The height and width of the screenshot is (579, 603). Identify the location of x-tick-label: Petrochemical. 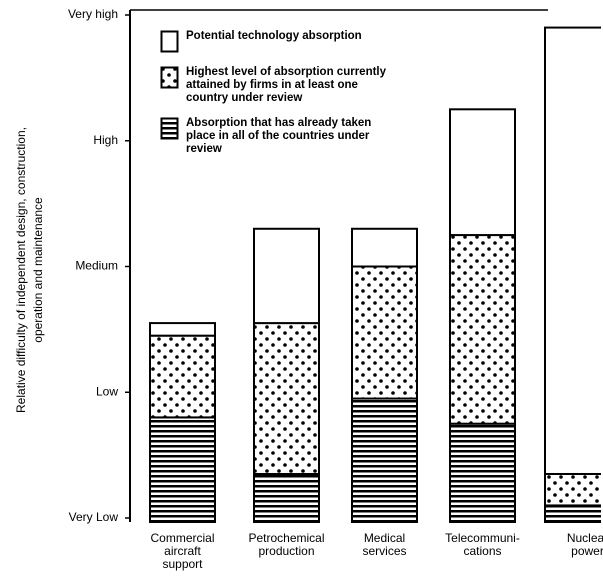
(286, 538).